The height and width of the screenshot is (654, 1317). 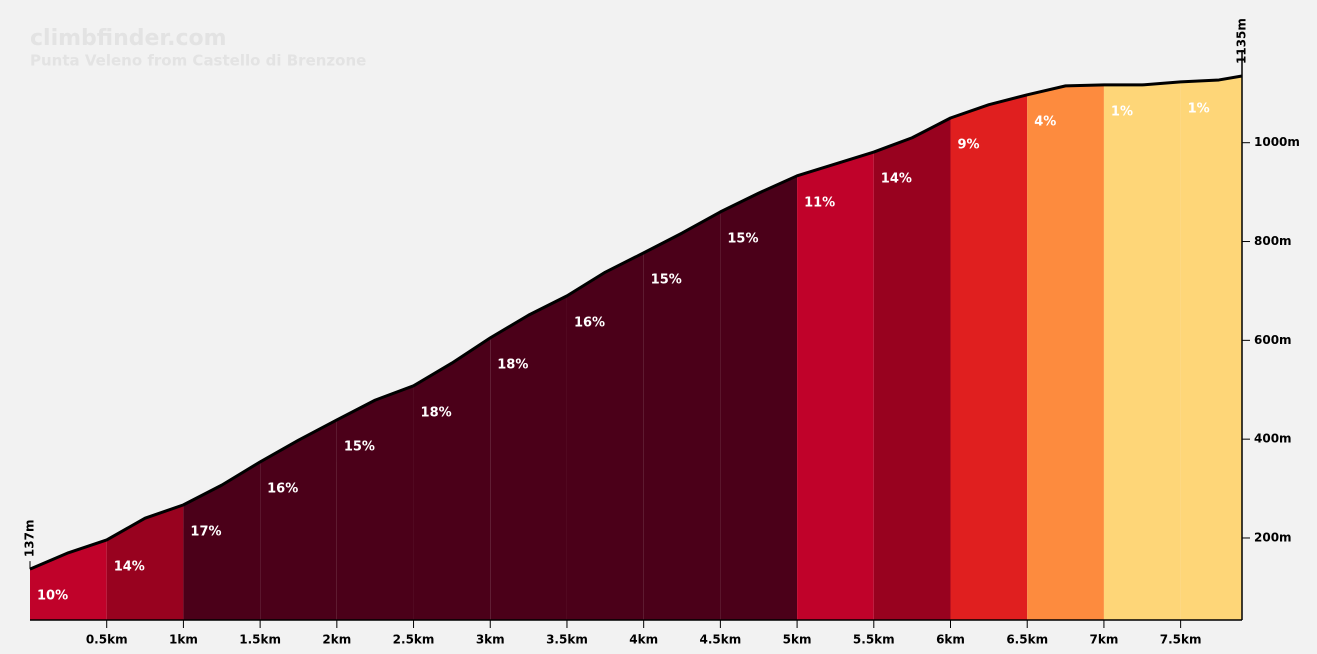 What do you see at coordinates (969, 144) in the screenshot?
I see `gradient-label: 9%` at bounding box center [969, 144].